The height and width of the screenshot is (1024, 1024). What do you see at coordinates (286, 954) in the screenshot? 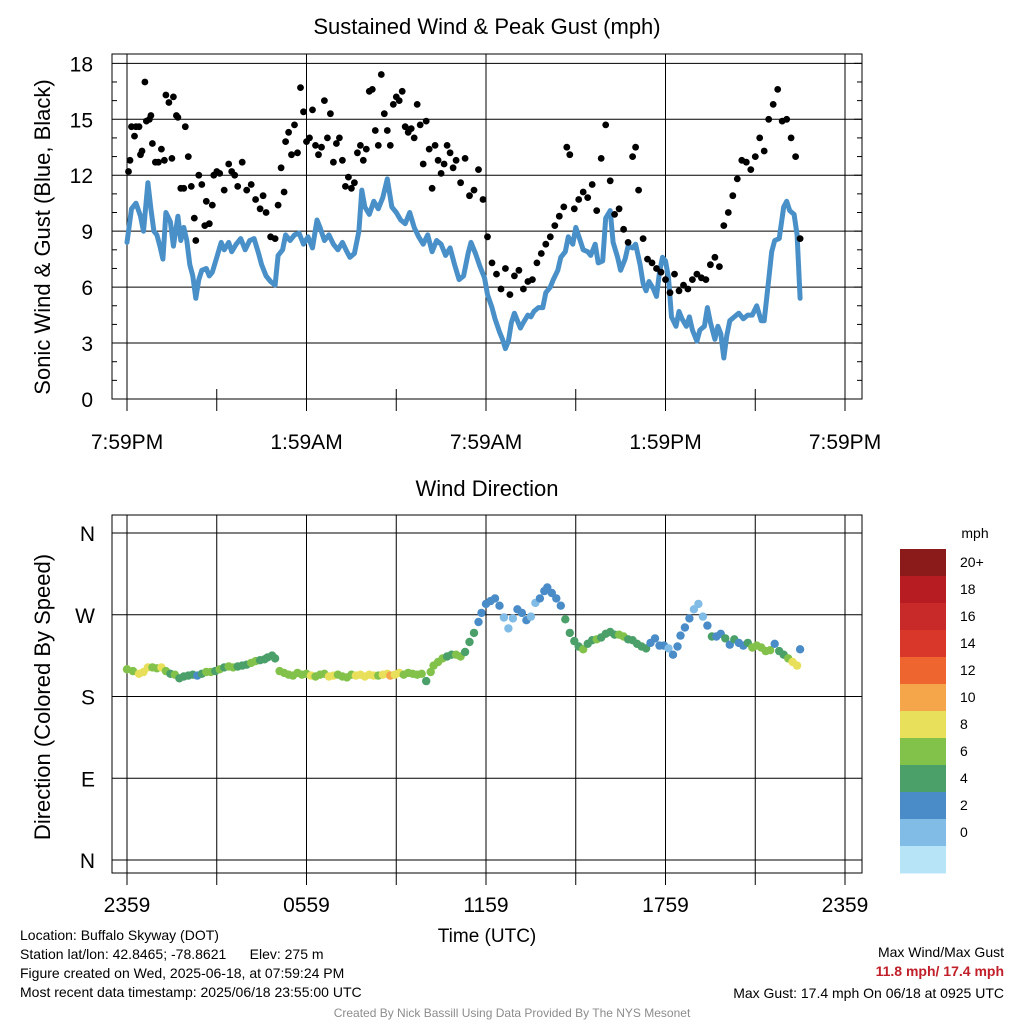
I see `footer-elev: Elev: 275 m` at bounding box center [286, 954].